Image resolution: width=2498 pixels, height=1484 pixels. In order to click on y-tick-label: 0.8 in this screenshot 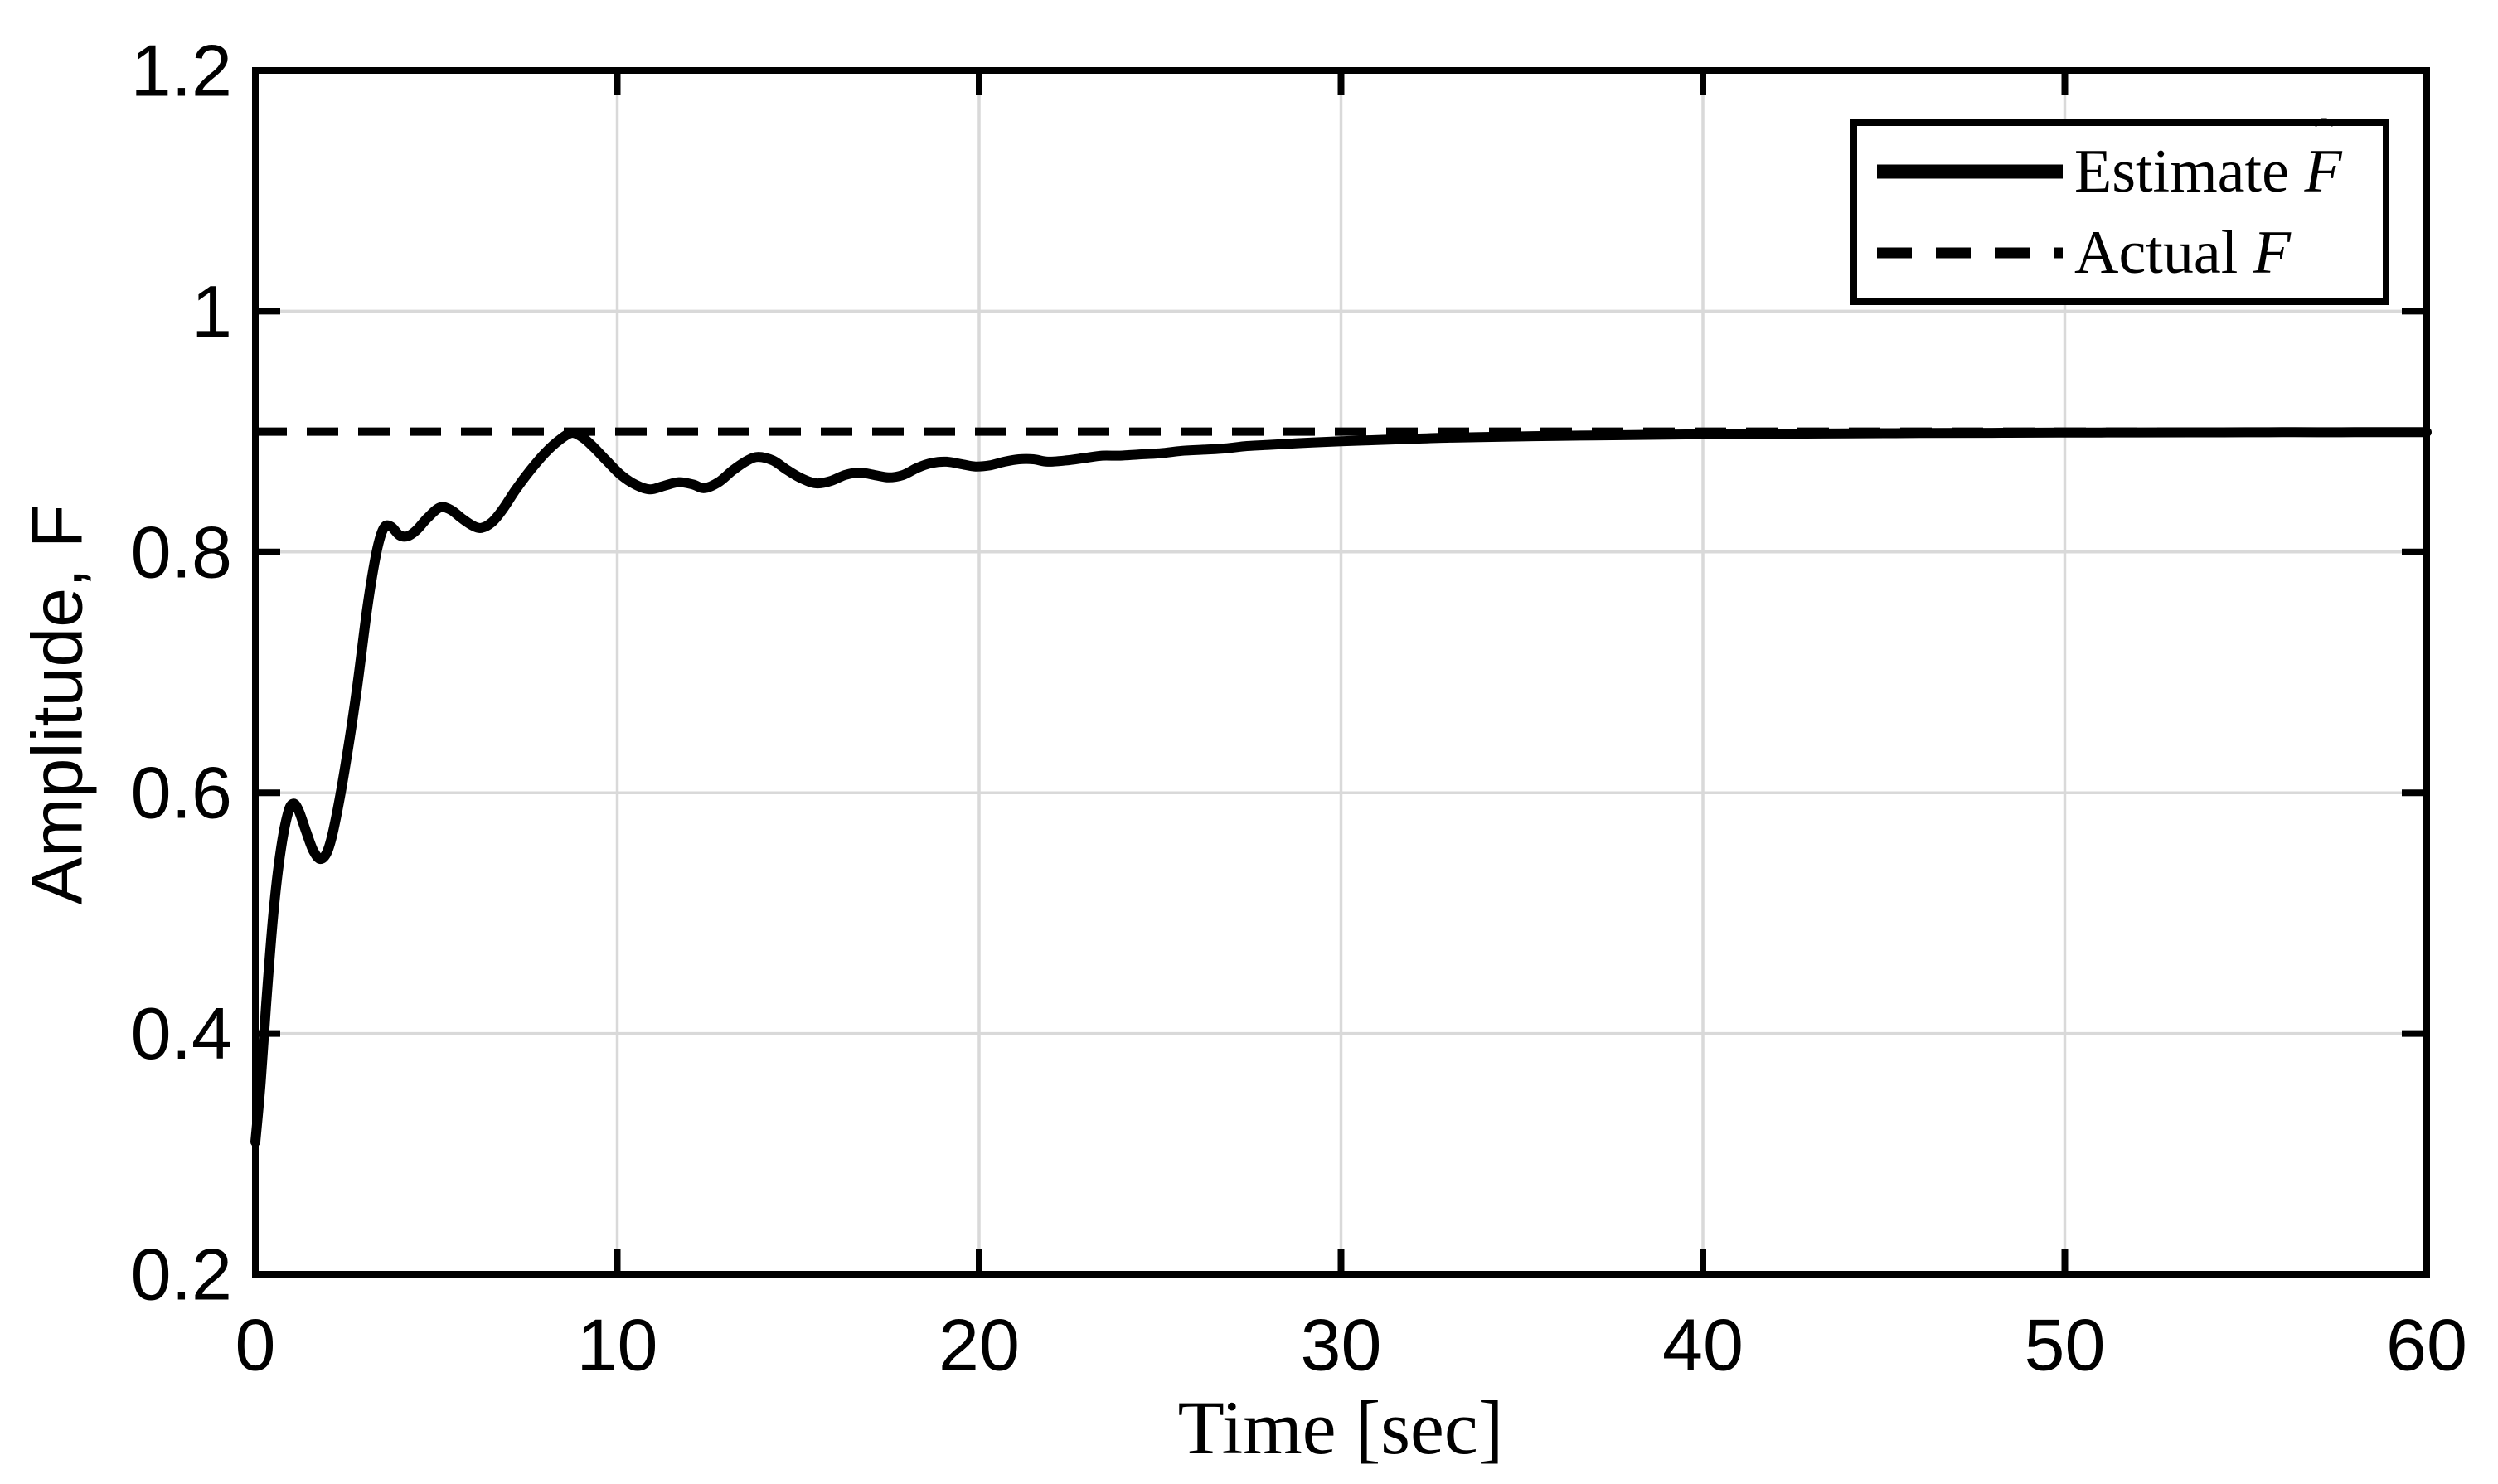, I will do `click(182, 552)`.